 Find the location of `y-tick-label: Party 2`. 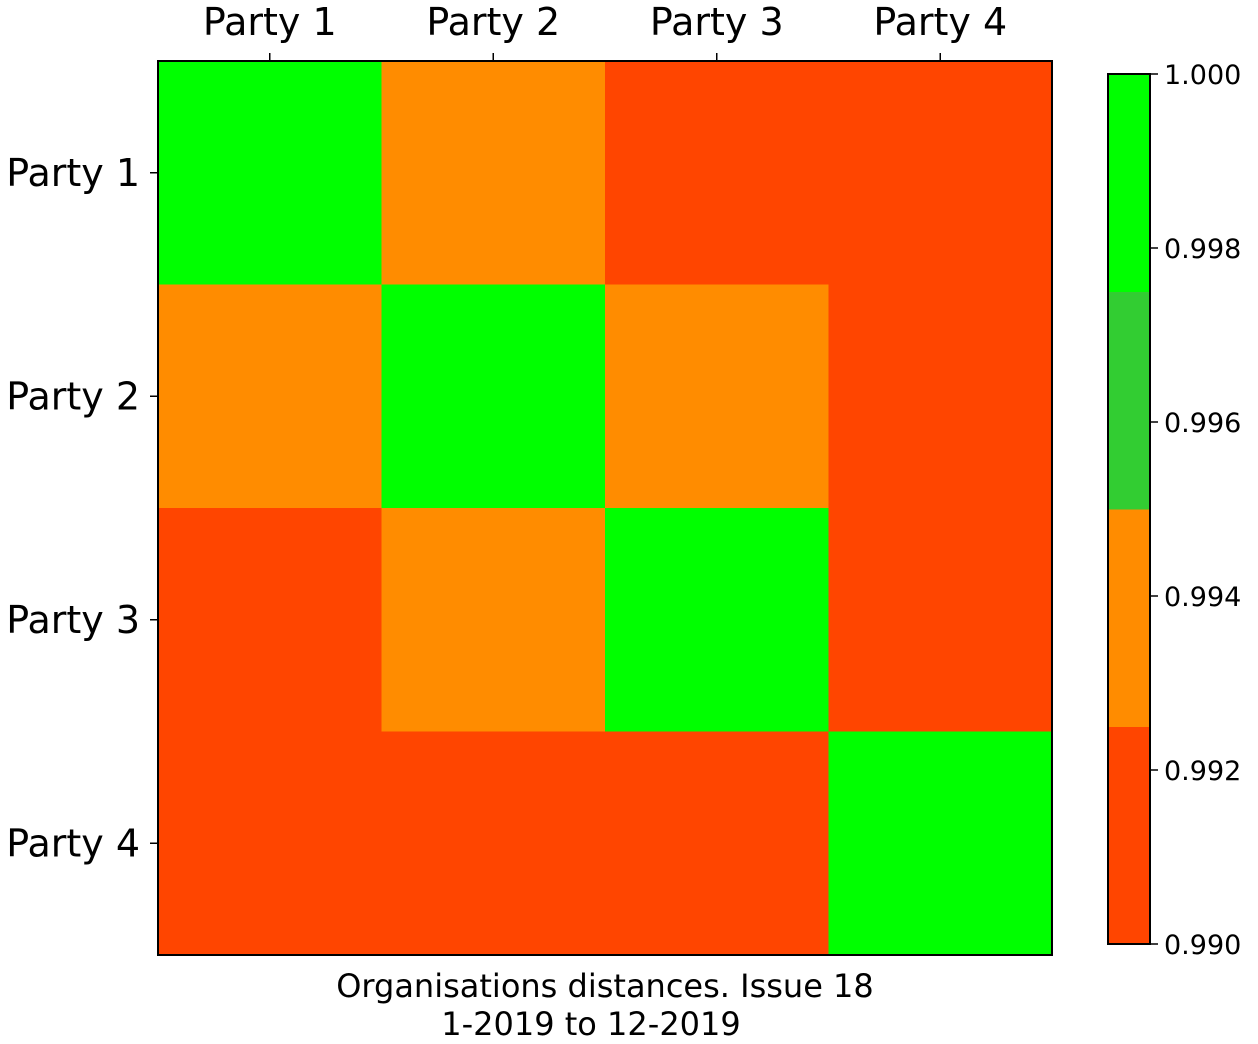

y-tick-label: Party 2 is located at coordinates (73, 396).